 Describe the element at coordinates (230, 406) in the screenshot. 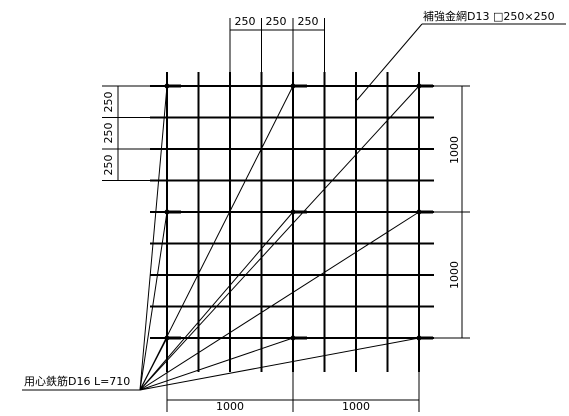

I see `dim-bottom-1: 1000` at that location.